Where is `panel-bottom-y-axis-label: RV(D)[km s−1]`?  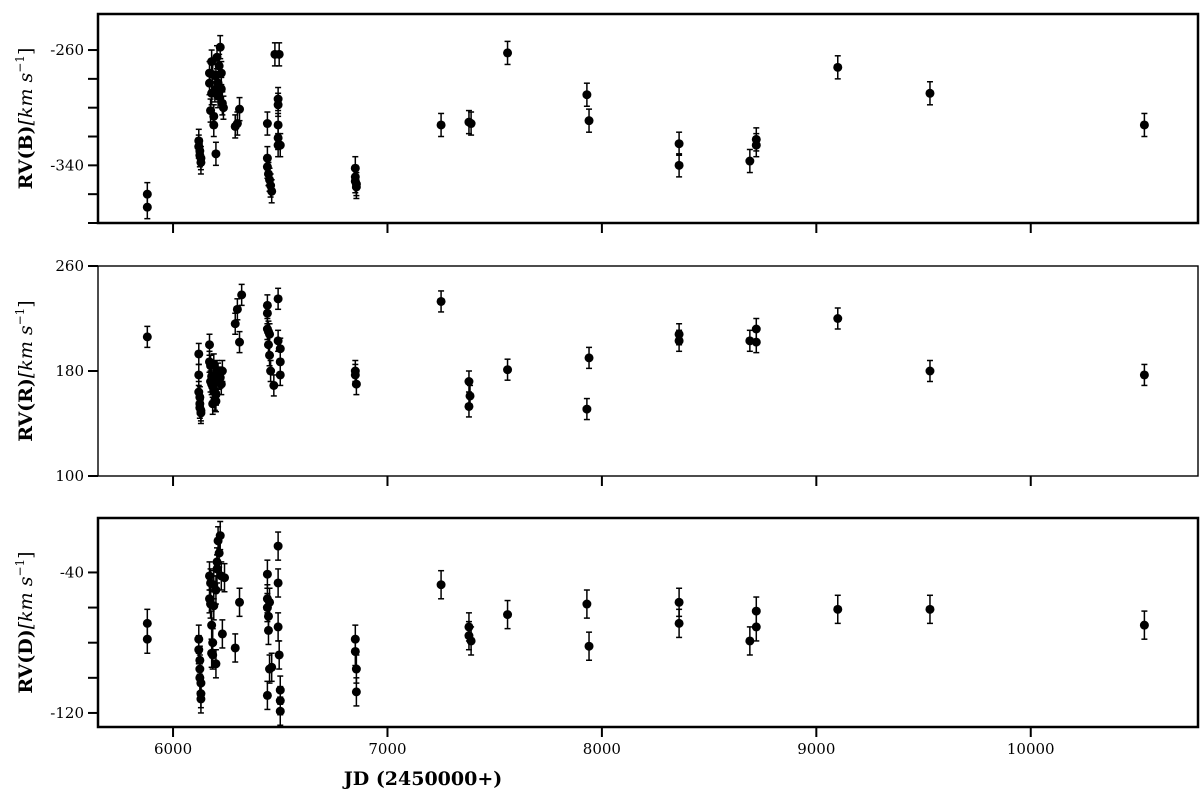 panel-bottom-y-axis-label: RV(D)[km s−1] is located at coordinates (25, 622).